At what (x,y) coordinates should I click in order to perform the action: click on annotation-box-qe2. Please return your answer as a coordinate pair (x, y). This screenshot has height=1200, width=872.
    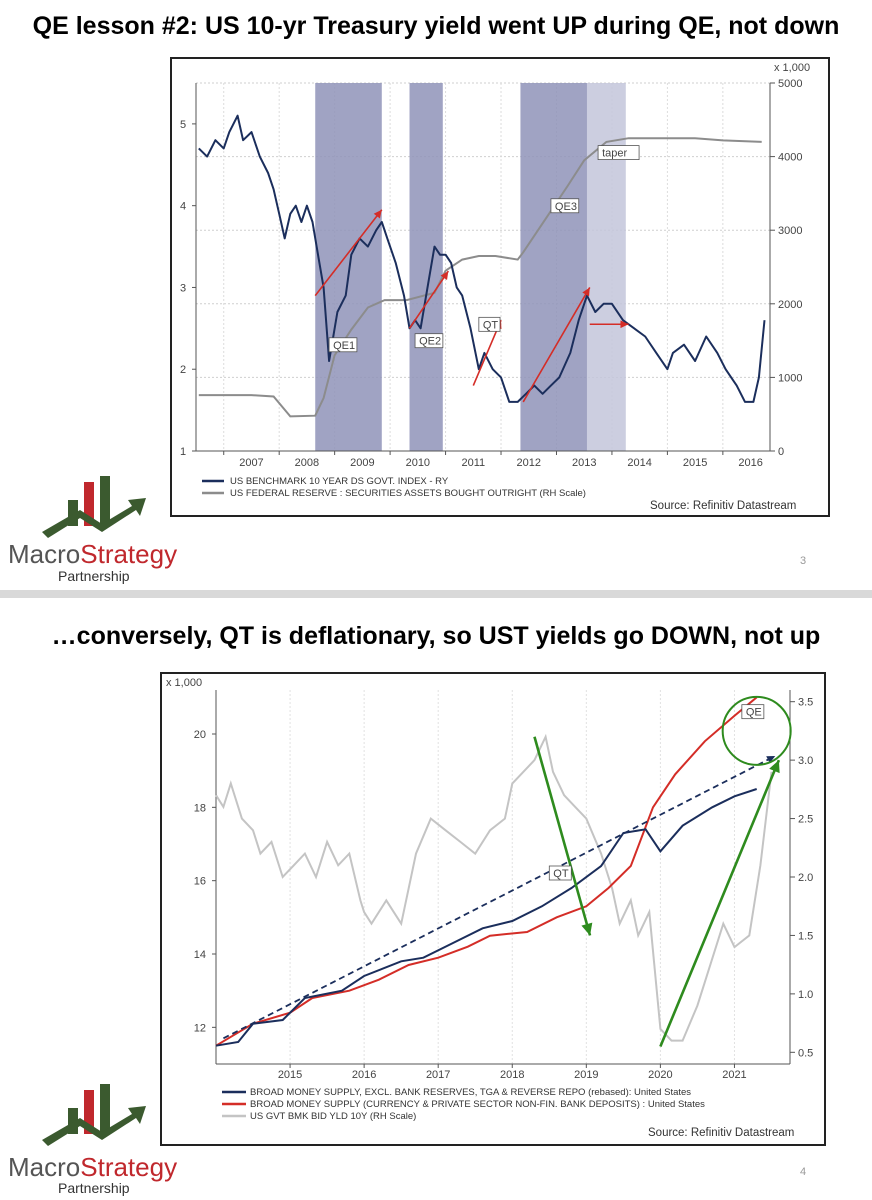
    Looking at the image, I should click on (429, 341).